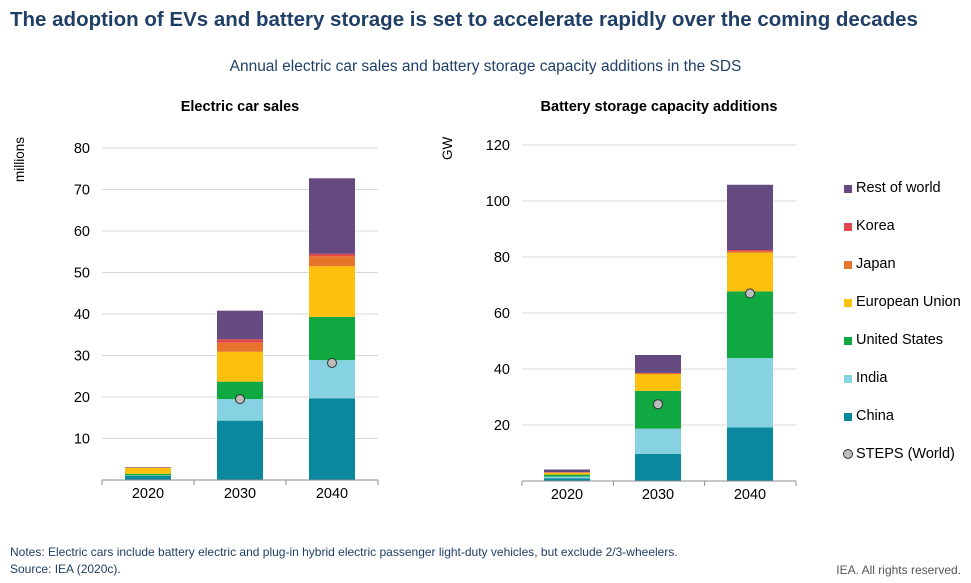  I want to click on legend-label: Korea, so click(875, 226).